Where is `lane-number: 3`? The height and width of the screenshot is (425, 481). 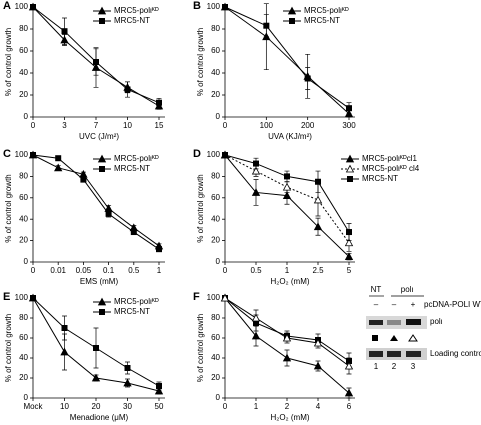
lane-number: 3 is located at coordinates (413, 366).